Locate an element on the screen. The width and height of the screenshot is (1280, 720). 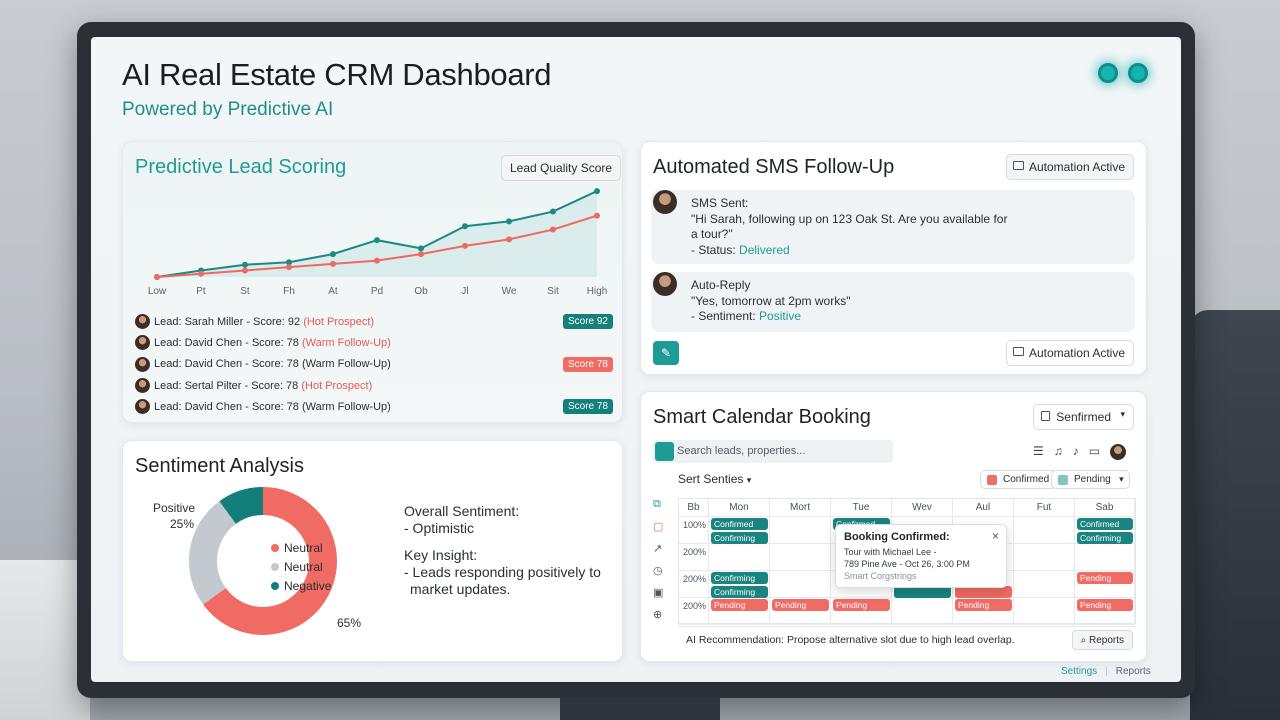
positive-label: Positive is located at coordinates (174, 508).